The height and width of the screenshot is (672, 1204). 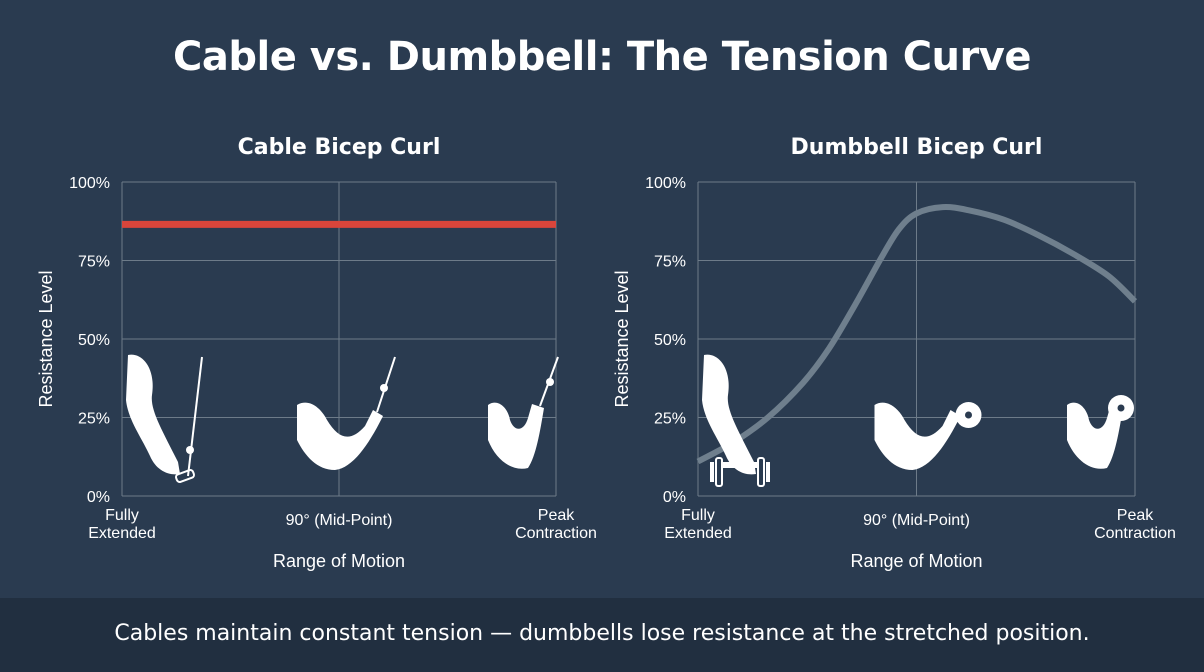 I want to click on chart-title: Cable Bicep Curl, so click(x=339, y=147).